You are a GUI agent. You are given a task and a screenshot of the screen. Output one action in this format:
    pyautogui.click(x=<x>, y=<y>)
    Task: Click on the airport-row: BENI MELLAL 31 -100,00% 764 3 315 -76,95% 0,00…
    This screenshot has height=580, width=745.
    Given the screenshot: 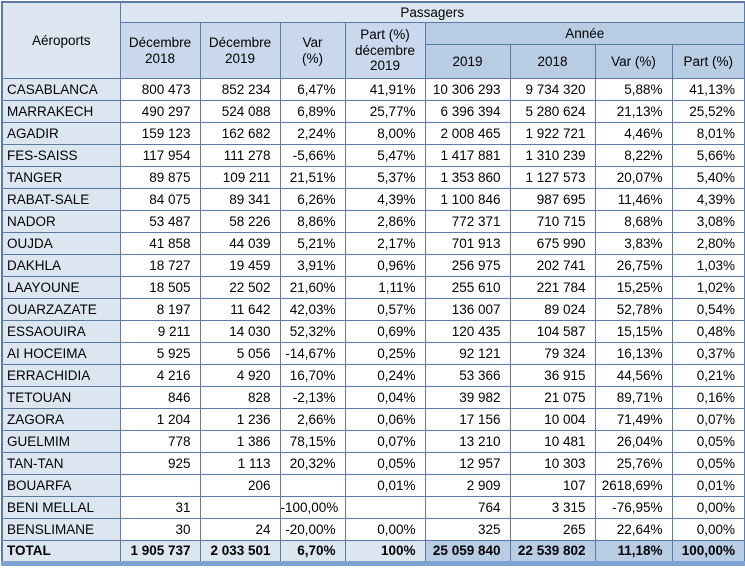 What is the action you would take?
    pyautogui.click(x=373, y=507)
    